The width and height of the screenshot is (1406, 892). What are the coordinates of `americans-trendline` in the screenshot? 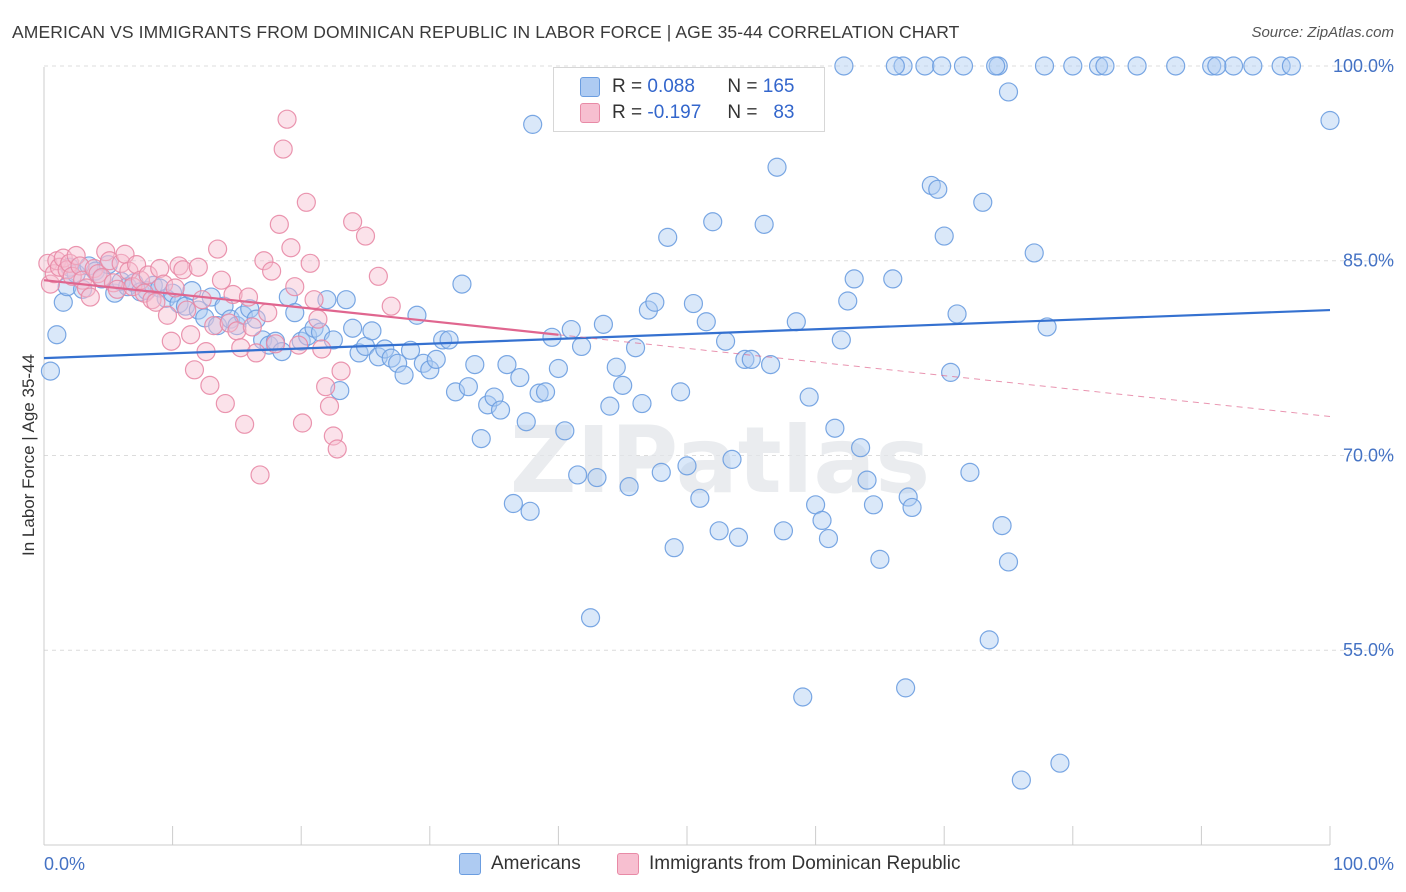 It's located at (687, 334).